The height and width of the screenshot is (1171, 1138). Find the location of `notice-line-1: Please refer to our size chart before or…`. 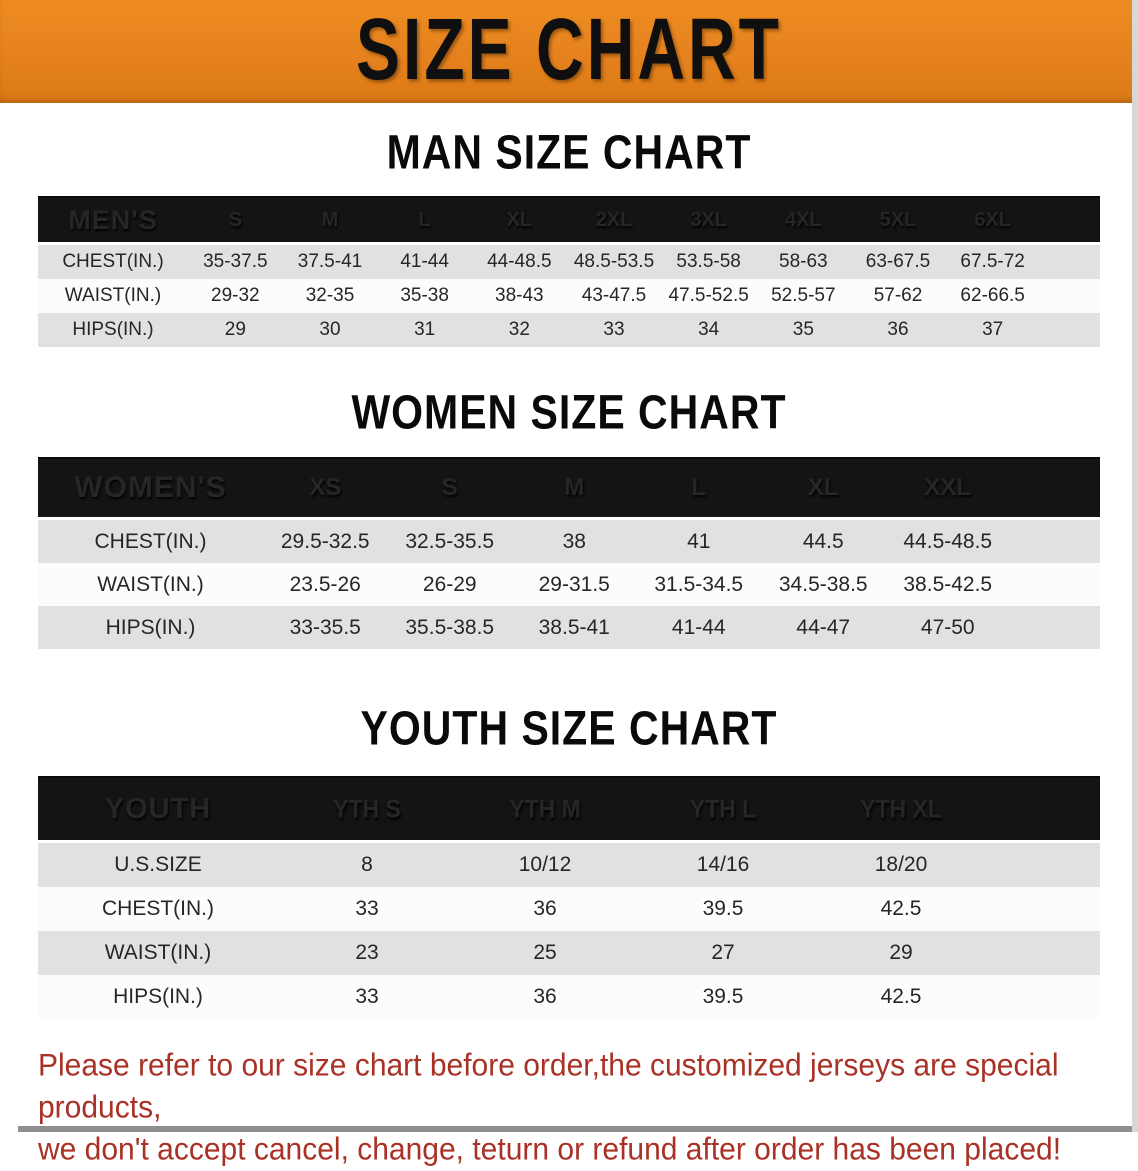

notice-line-1: Please refer to our size chart before or… is located at coordinates (548, 1086).